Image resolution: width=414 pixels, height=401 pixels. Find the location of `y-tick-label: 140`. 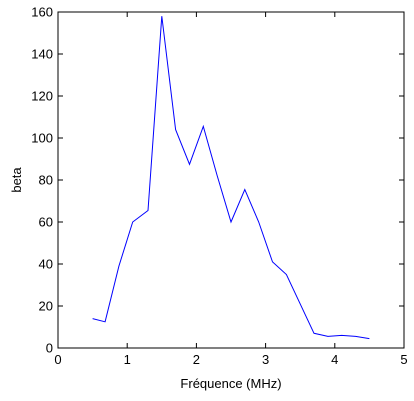

y-tick-label: 140 is located at coordinates (42, 54).